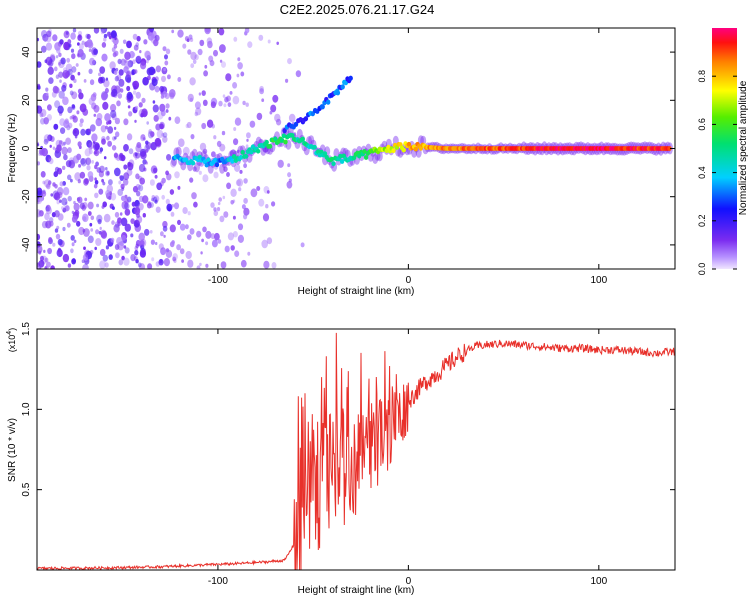 The image size is (750, 600). What do you see at coordinates (26, 489) in the screenshot?
I see `y-tick-label: 0.5` at bounding box center [26, 489].